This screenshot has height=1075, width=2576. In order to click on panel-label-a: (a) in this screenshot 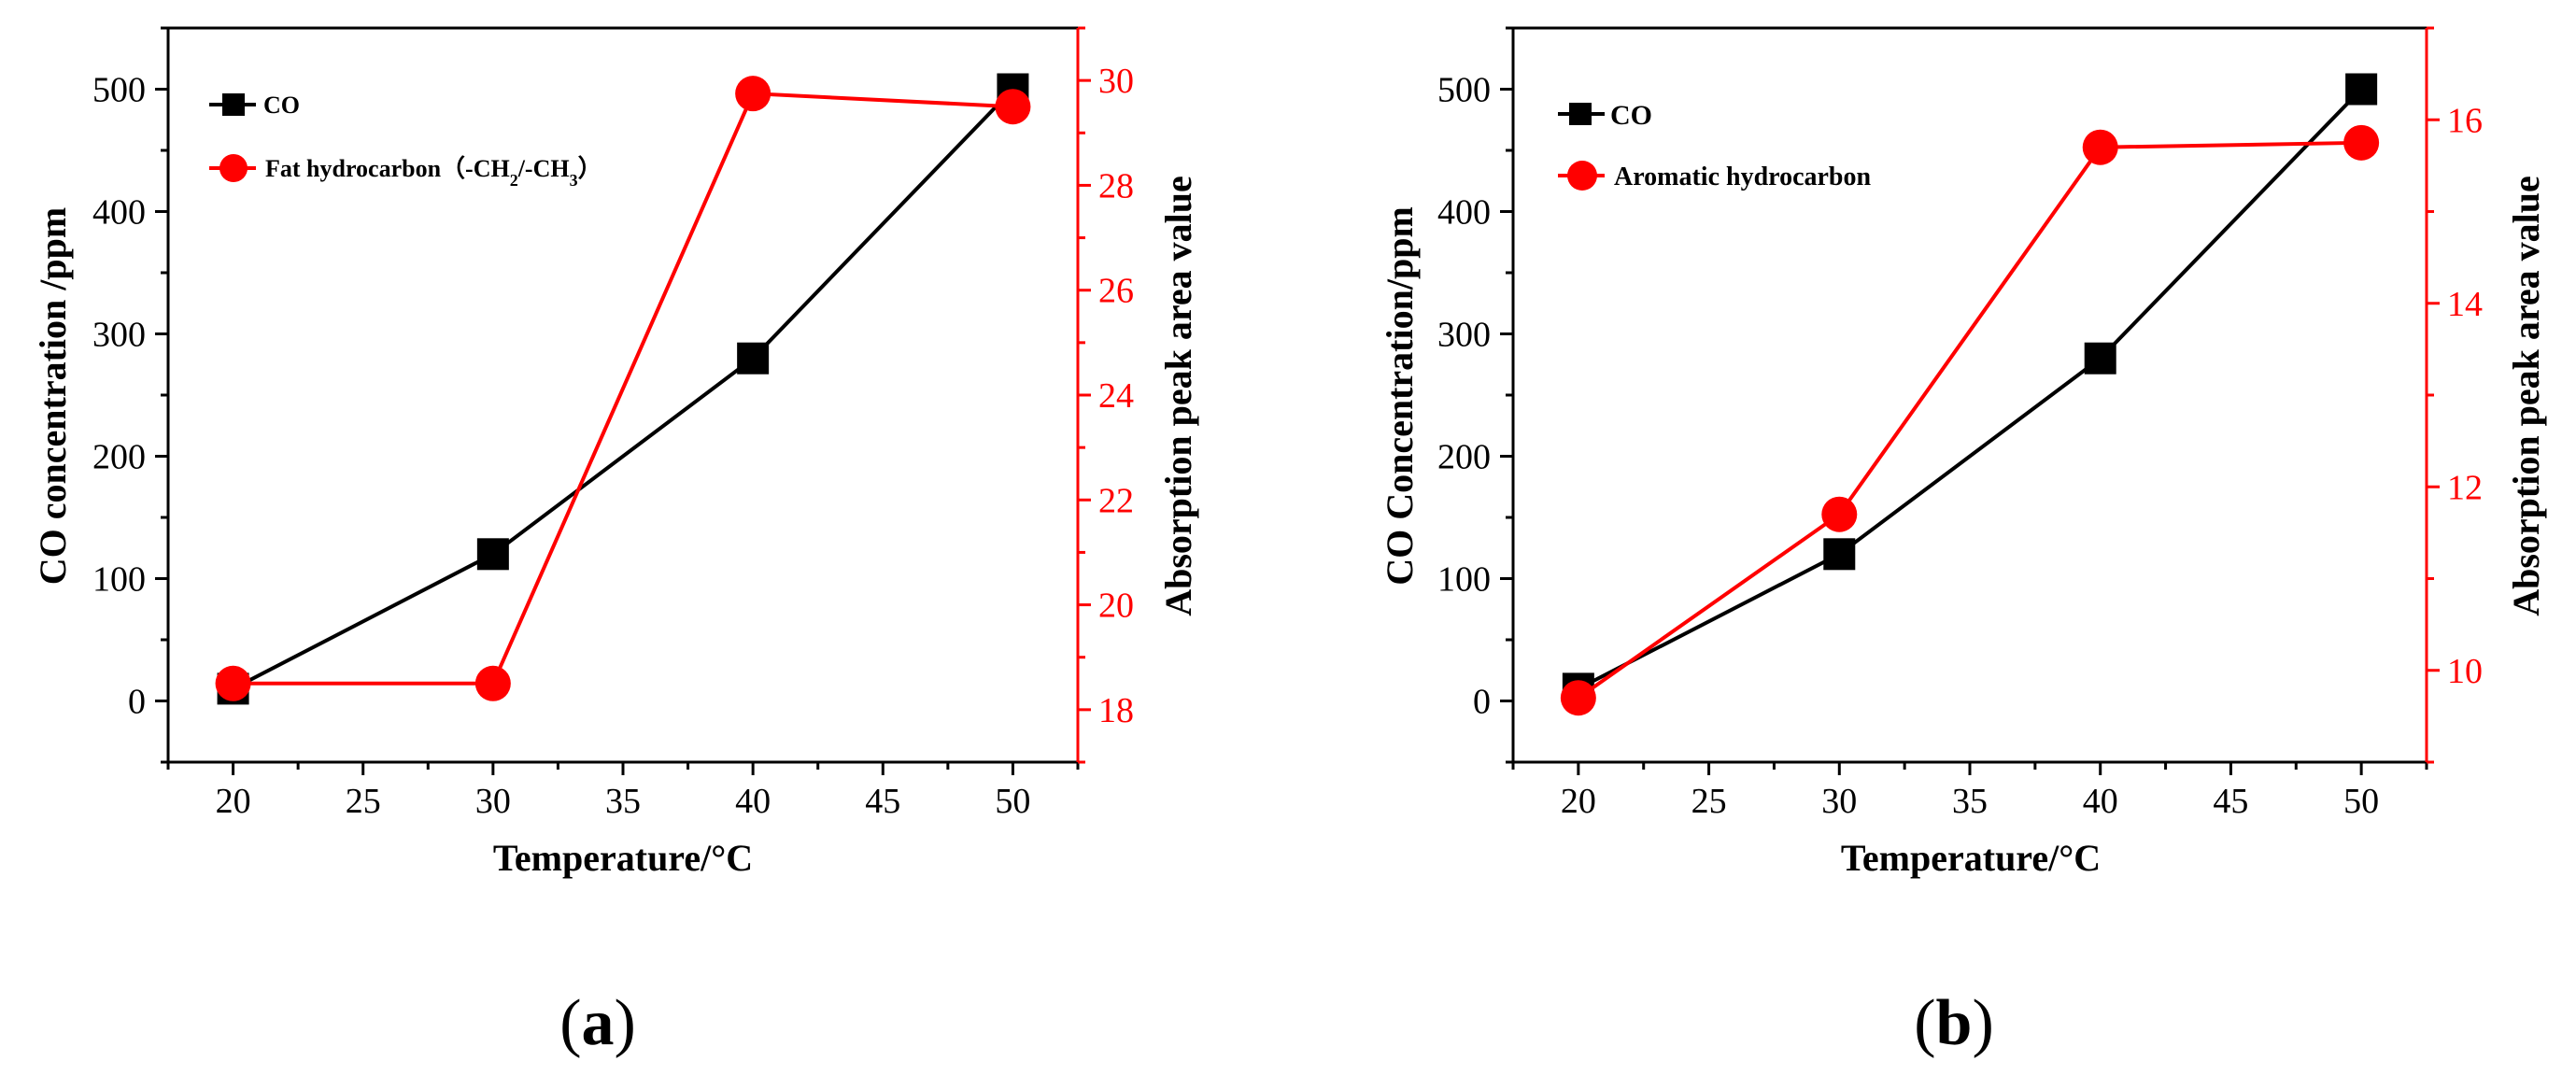, I will do `click(597, 1023)`.